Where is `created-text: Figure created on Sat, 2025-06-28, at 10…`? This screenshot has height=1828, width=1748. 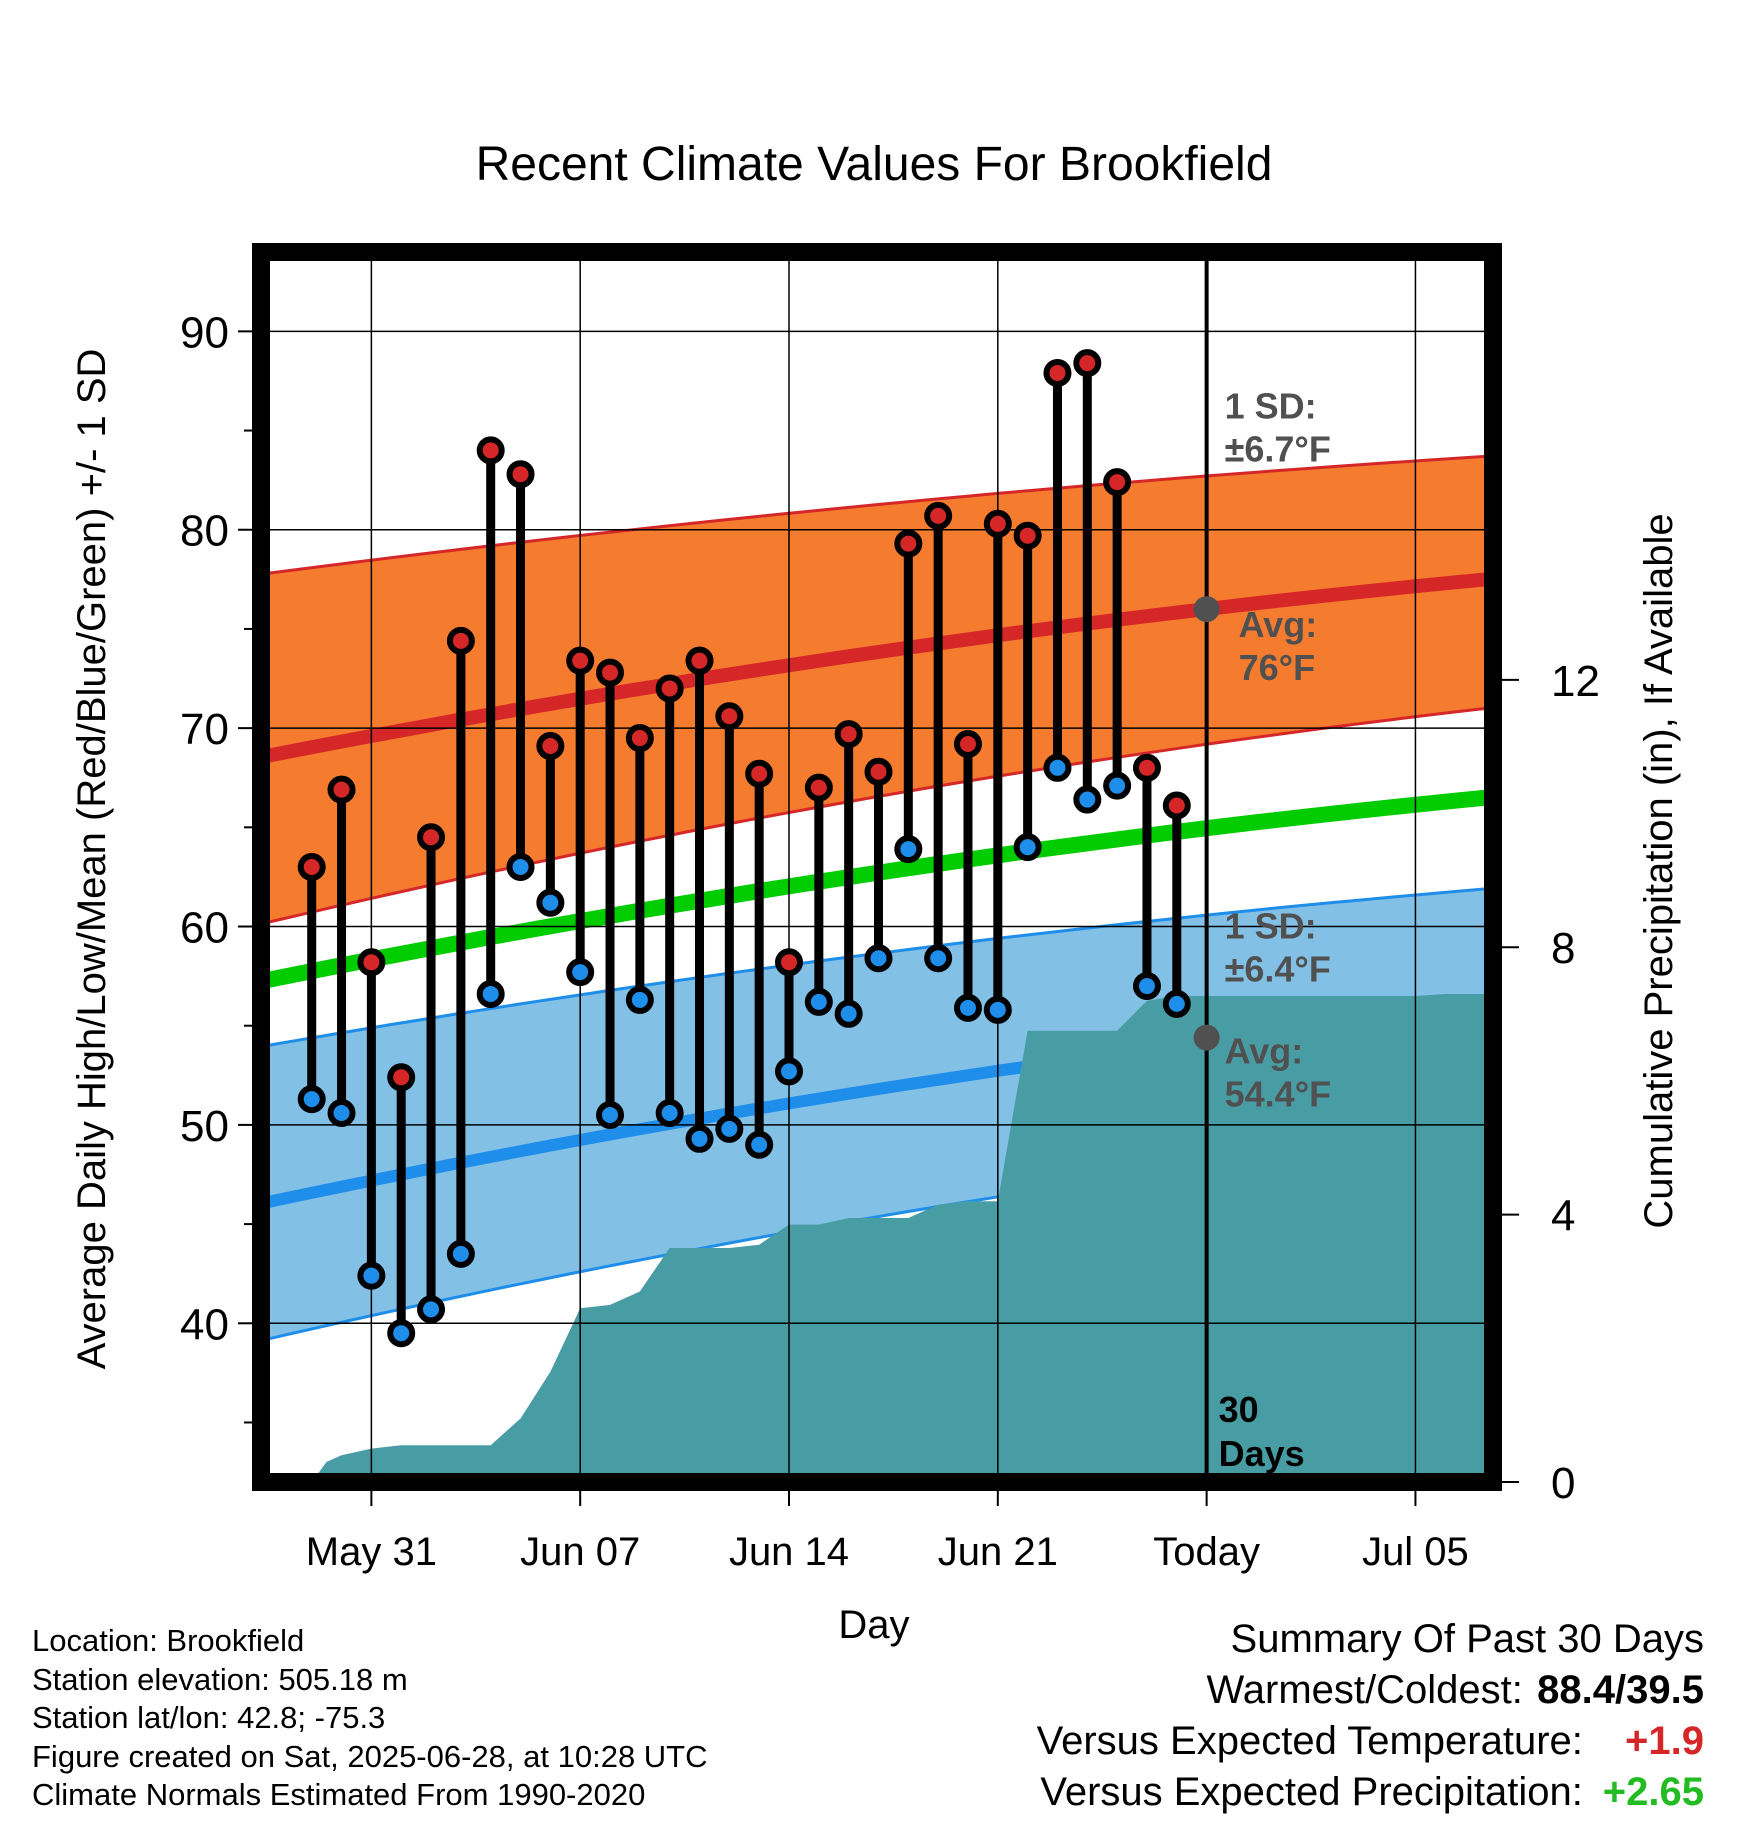
created-text: Figure created on Sat, 2025-06-28, at 10… is located at coordinates (370, 1756).